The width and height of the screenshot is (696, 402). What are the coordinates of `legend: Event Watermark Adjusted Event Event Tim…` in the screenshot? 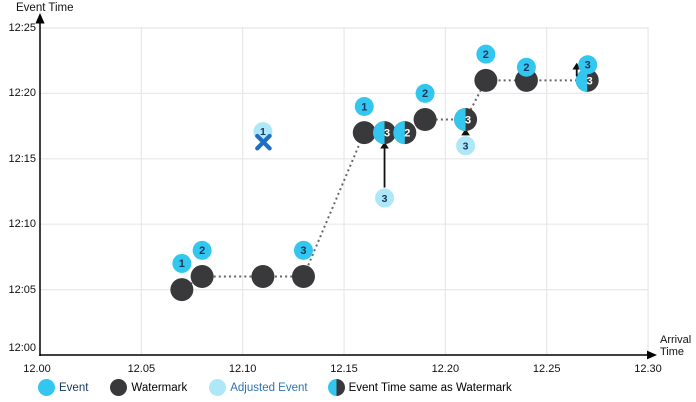 It's located at (283, 387).